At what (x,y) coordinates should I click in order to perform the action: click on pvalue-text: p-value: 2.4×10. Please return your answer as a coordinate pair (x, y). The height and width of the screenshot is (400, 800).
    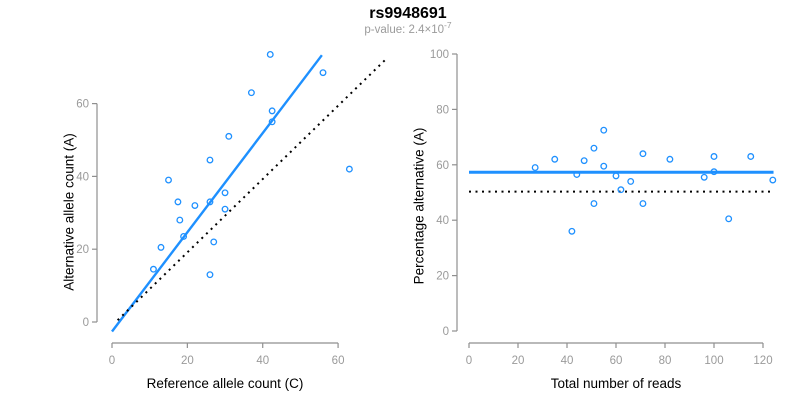
    Looking at the image, I should click on (404, 30).